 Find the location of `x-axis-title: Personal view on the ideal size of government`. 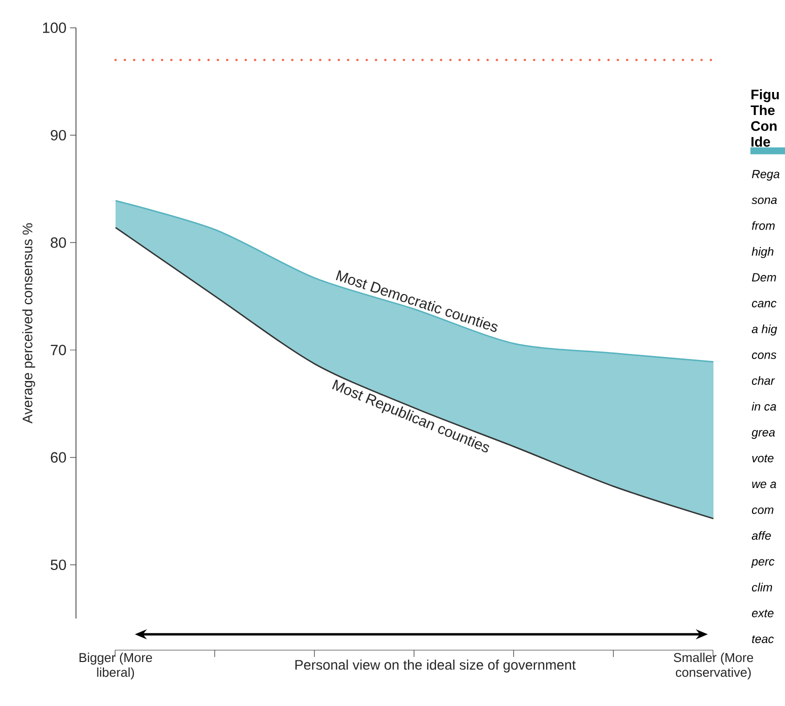

x-axis-title: Personal view on the ideal size of government is located at coordinates (435, 666).